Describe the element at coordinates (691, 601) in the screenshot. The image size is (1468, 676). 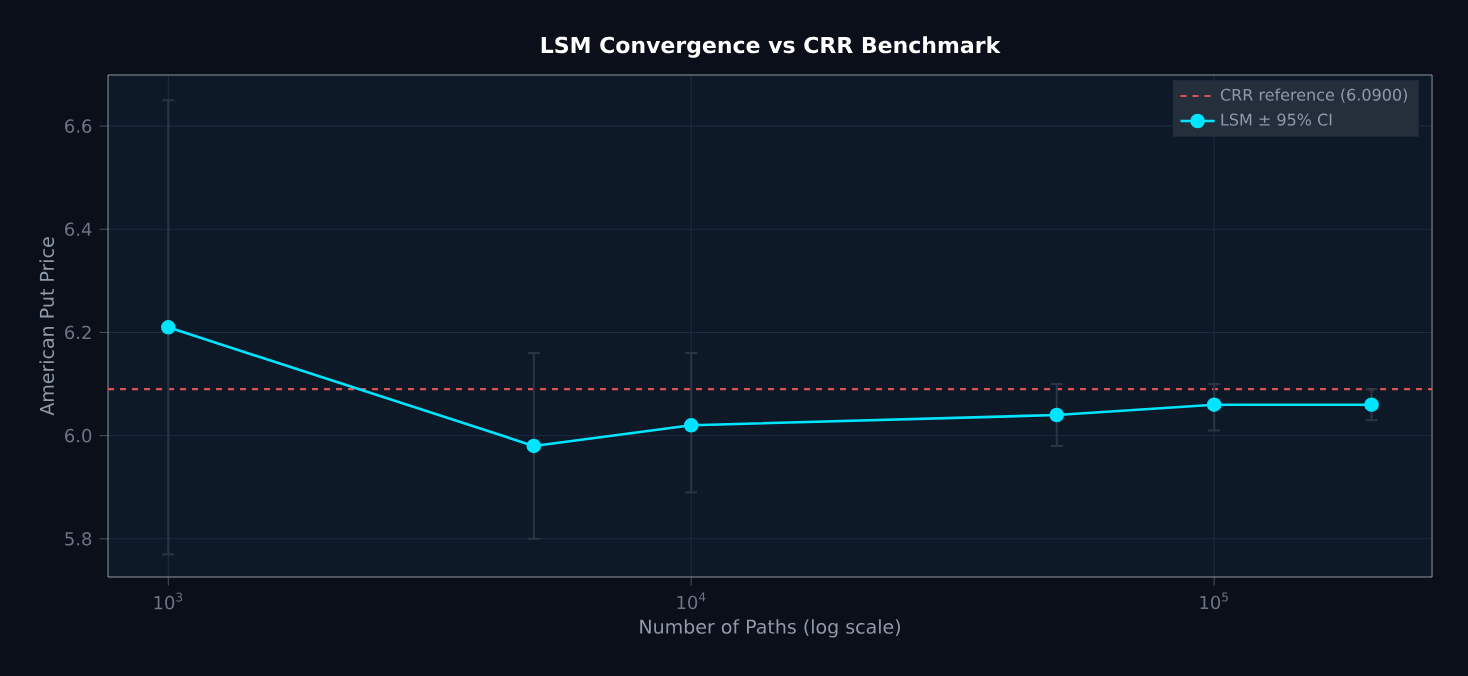
I see `x-tick-label: 10$^{4}$` at that location.